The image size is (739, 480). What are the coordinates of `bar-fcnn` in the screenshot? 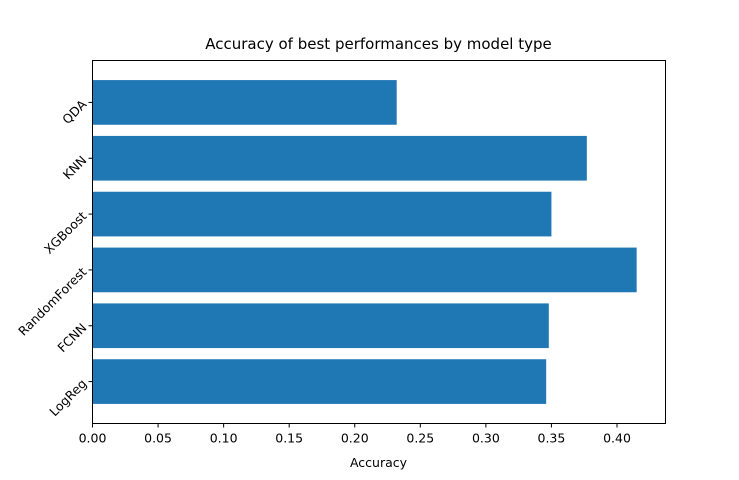 It's located at (320, 326).